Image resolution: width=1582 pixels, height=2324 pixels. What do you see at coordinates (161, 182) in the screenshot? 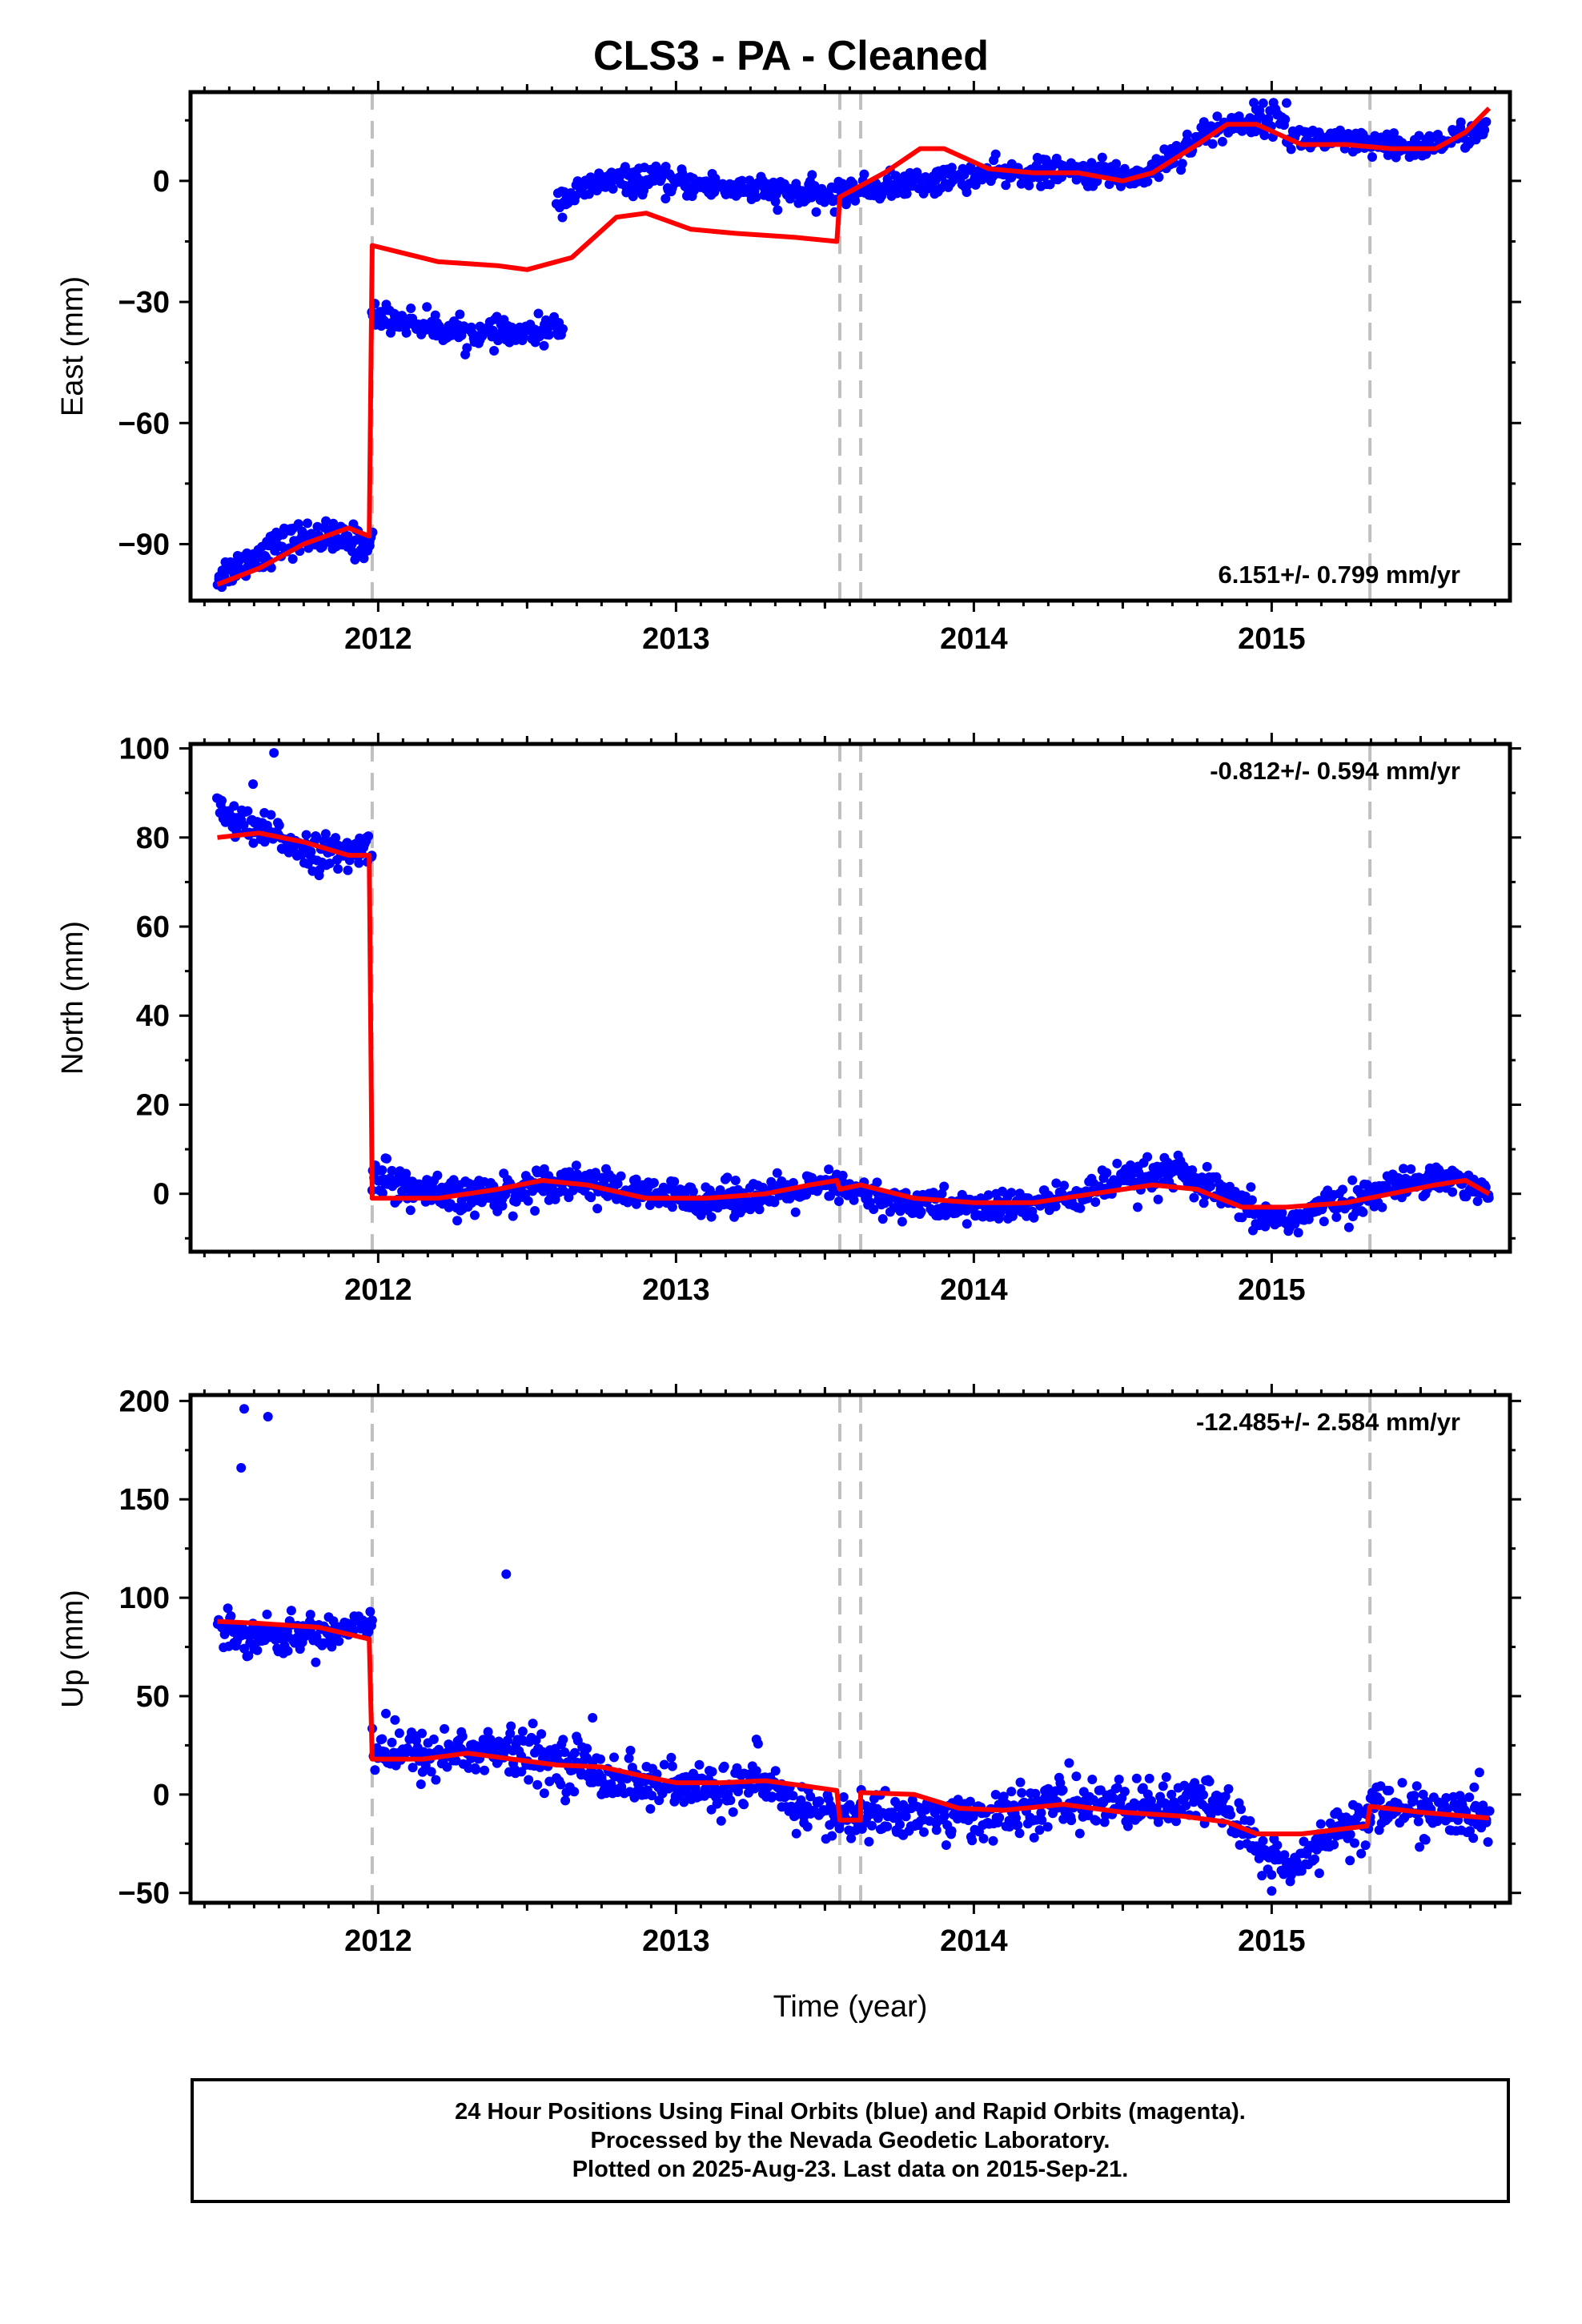
I see `east-y-tick-label: 0` at bounding box center [161, 182].